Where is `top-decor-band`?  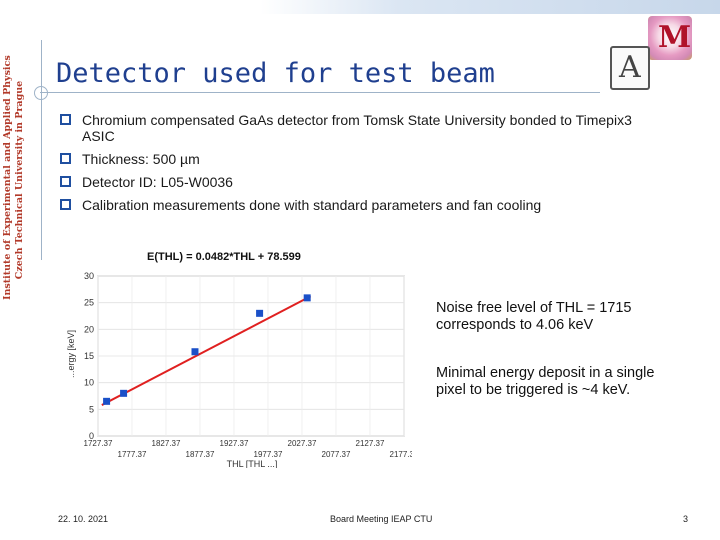 top-decor-band is located at coordinates (490, 7).